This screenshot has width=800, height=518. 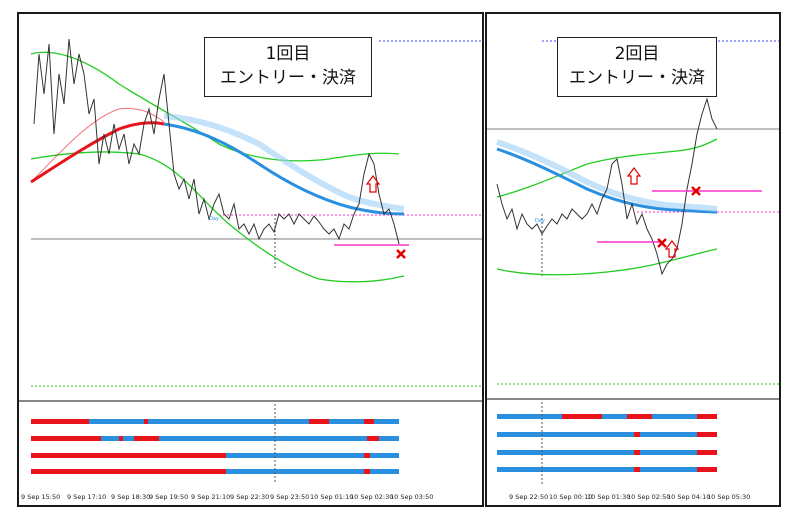 What do you see at coordinates (729, 497) in the screenshot?
I see `time-label: 10 Sep 05:30` at bounding box center [729, 497].